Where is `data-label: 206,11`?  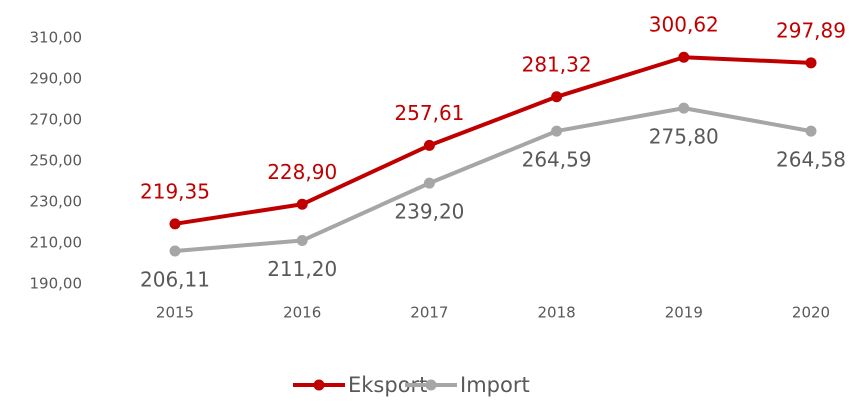
data-label: 206,11 is located at coordinates (175, 279).